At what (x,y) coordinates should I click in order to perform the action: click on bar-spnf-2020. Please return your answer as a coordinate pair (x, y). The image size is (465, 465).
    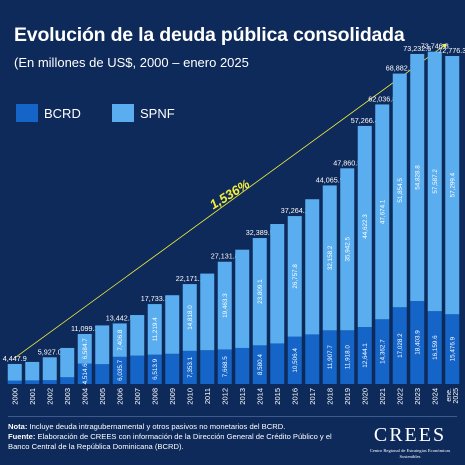
    Looking at the image, I should click on (364, 226).